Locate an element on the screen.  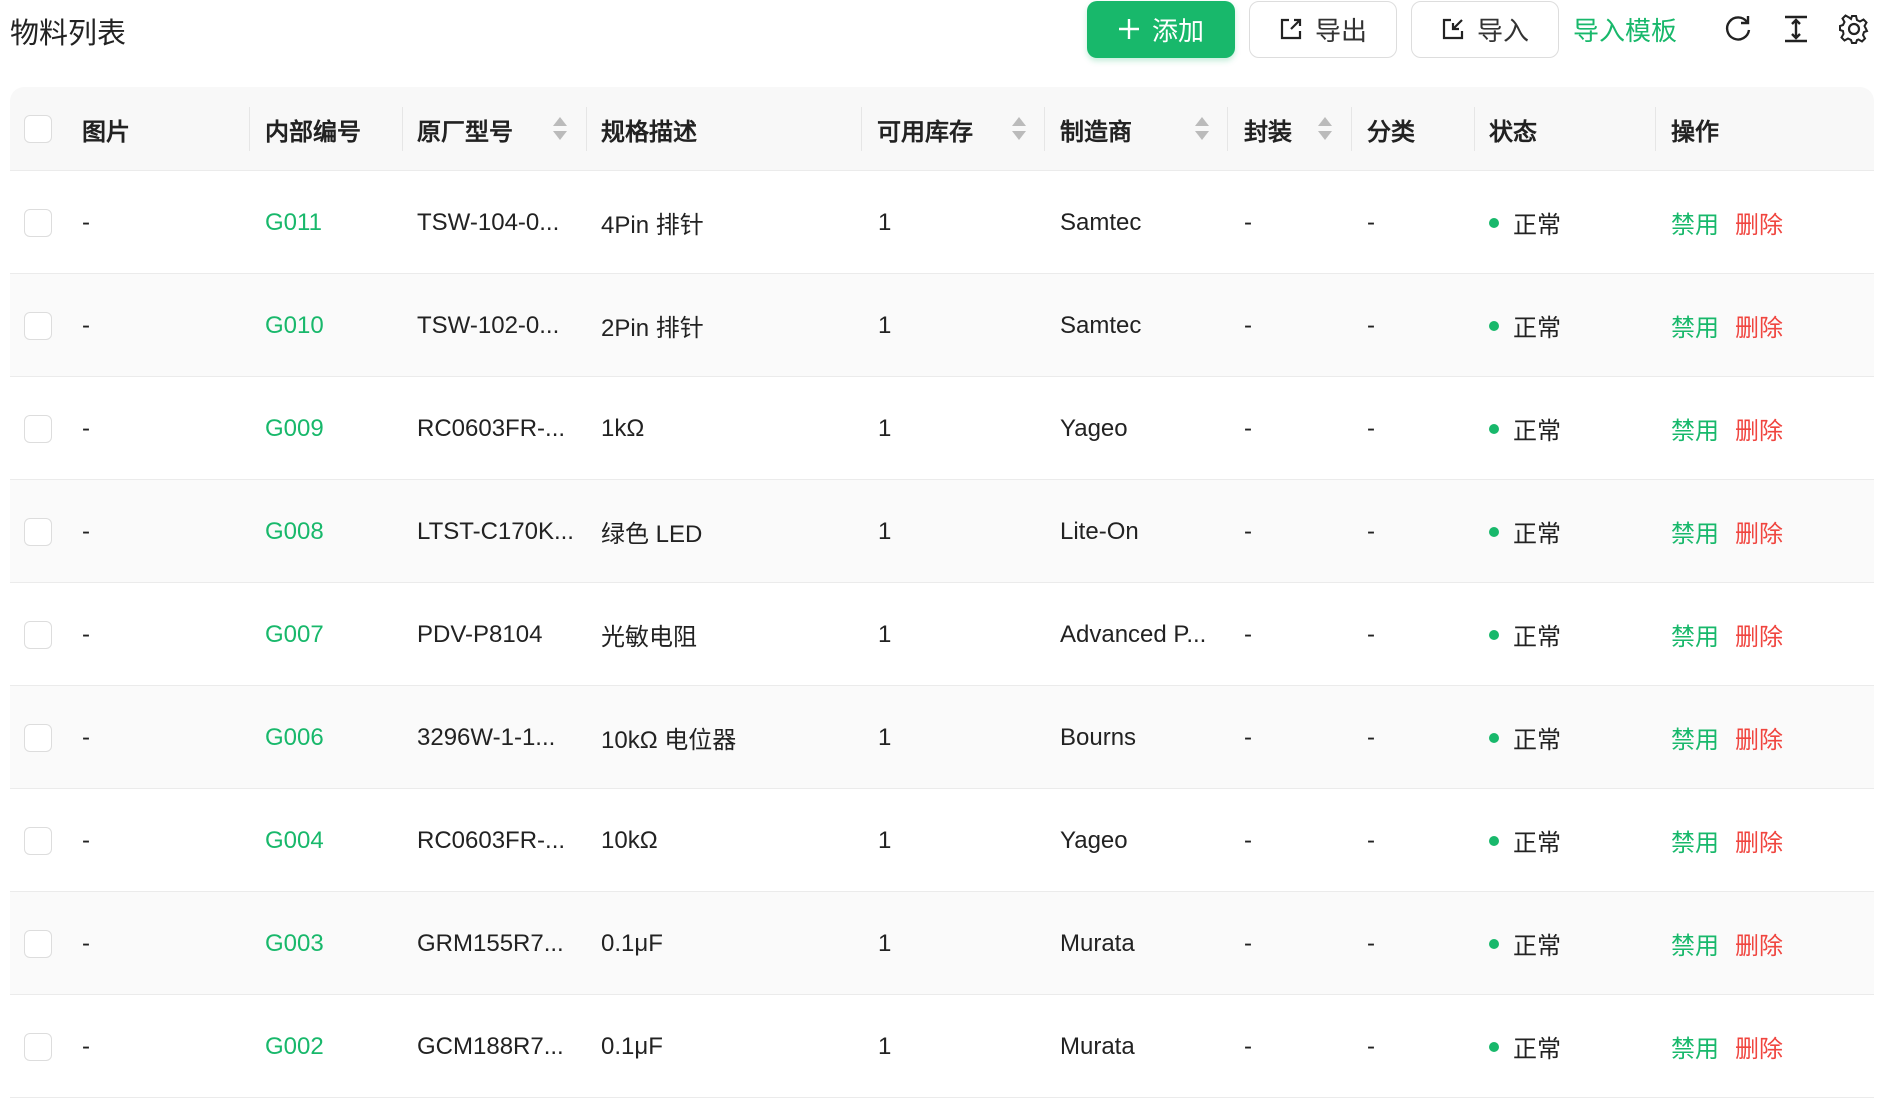
spec-cell: 2Pin 排针 is located at coordinates (652, 328).